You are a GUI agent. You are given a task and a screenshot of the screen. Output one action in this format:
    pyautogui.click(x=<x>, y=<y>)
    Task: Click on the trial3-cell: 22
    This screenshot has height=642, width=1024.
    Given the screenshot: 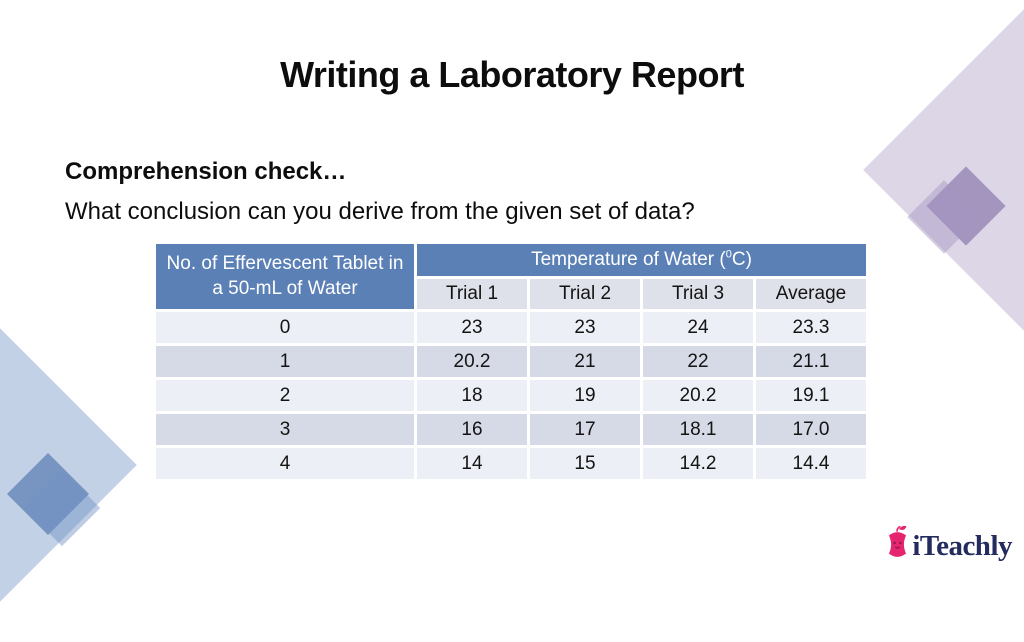 What is the action you would take?
    pyautogui.click(x=698, y=361)
    